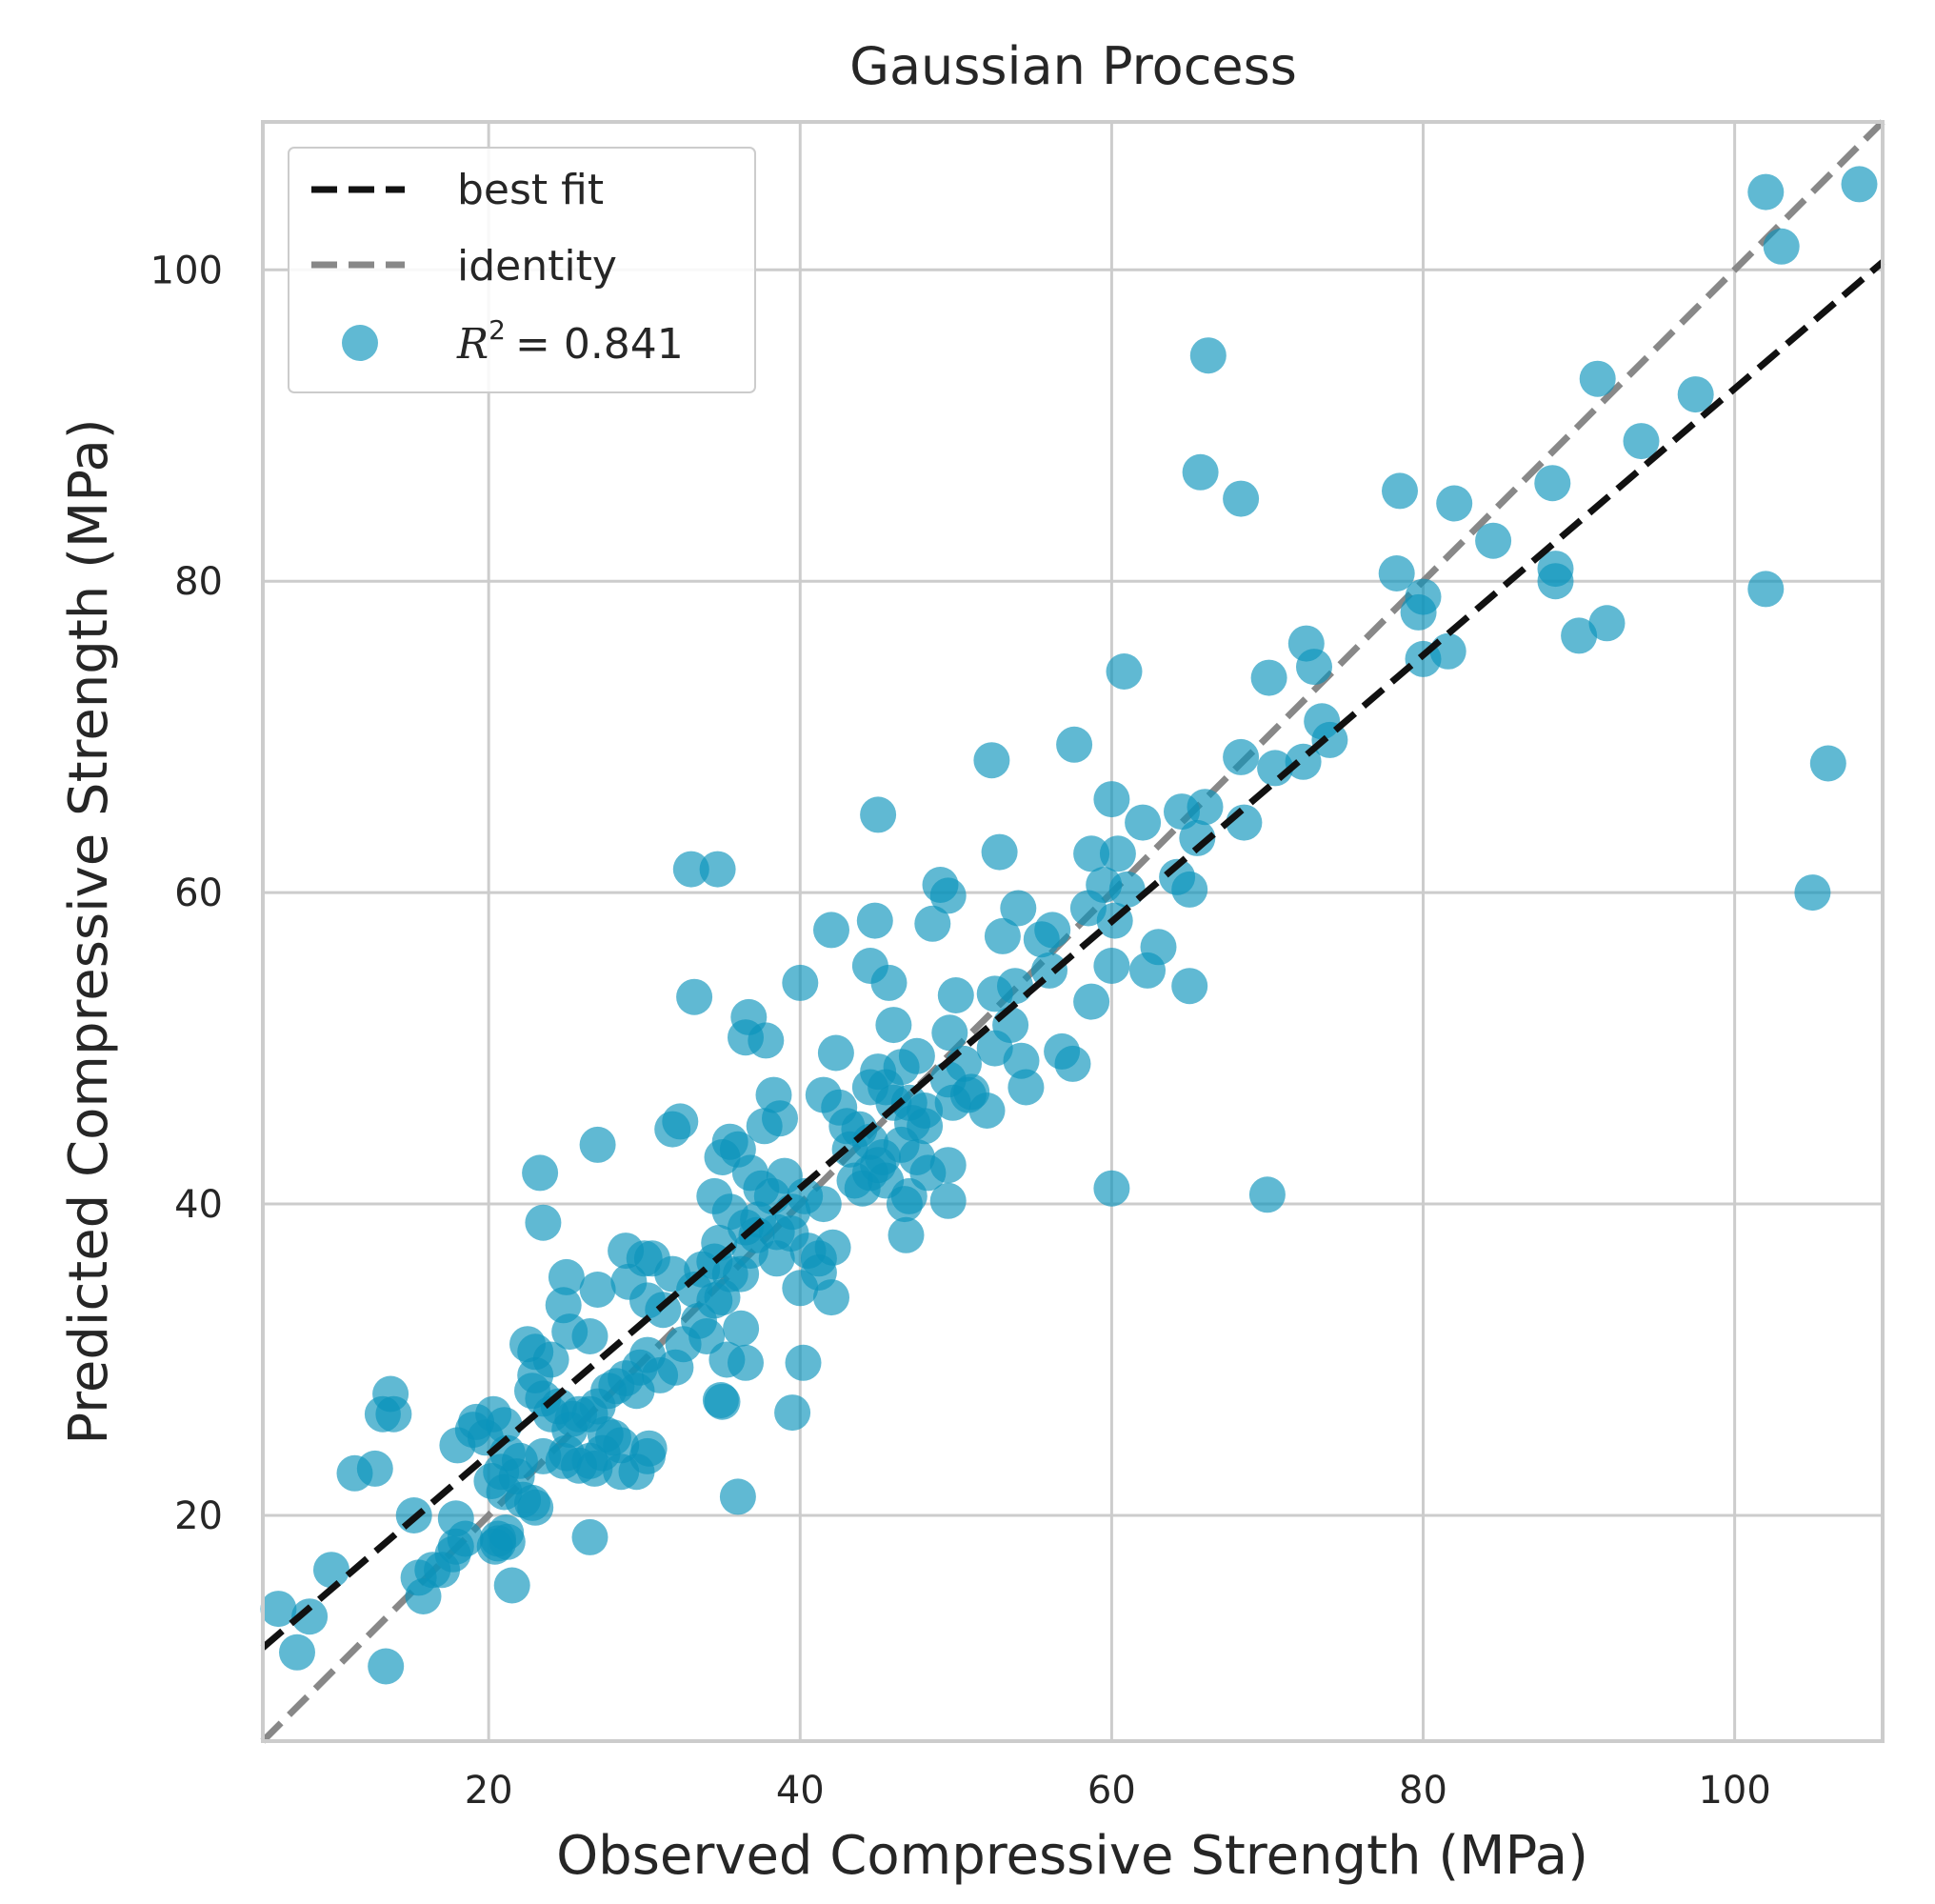 The image size is (1935, 1904). I want to click on x-axis-ticks: 20 40 60 80 100, so click(1118, 1791).